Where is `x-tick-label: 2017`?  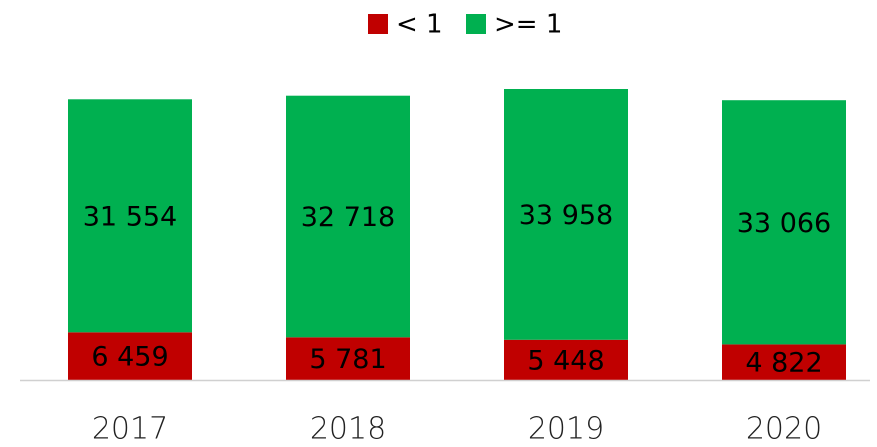 x-tick-label: 2017 is located at coordinates (130, 429).